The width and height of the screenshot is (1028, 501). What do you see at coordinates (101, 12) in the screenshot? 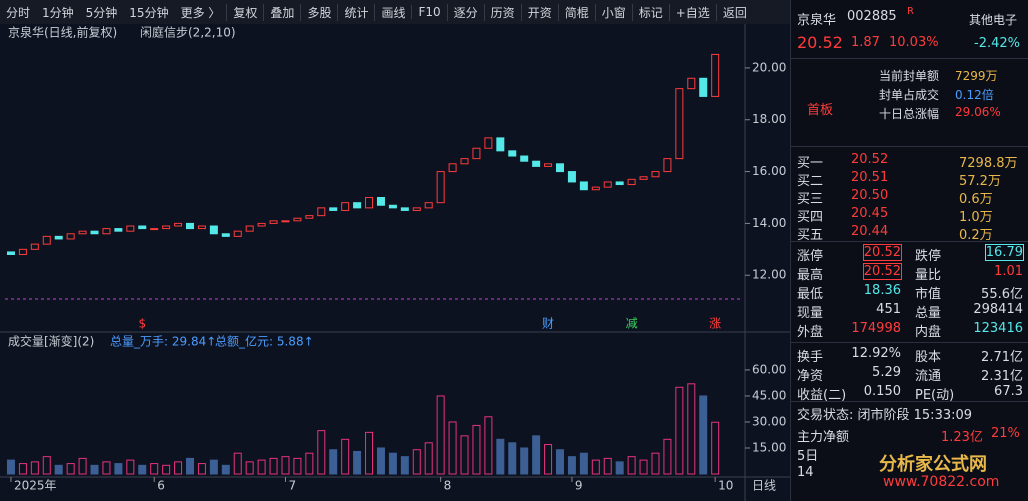
I see `period-tab: 5分钟` at bounding box center [101, 12].